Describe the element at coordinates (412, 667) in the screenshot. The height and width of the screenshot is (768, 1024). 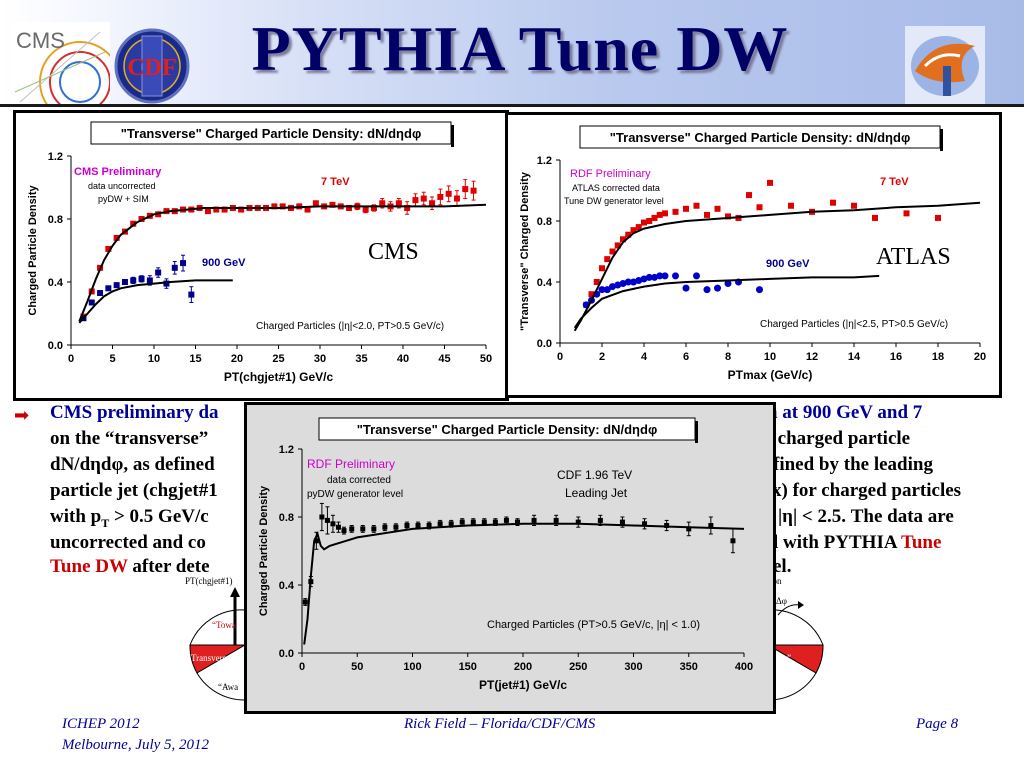
I see `x-tick-label: 100` at that location.